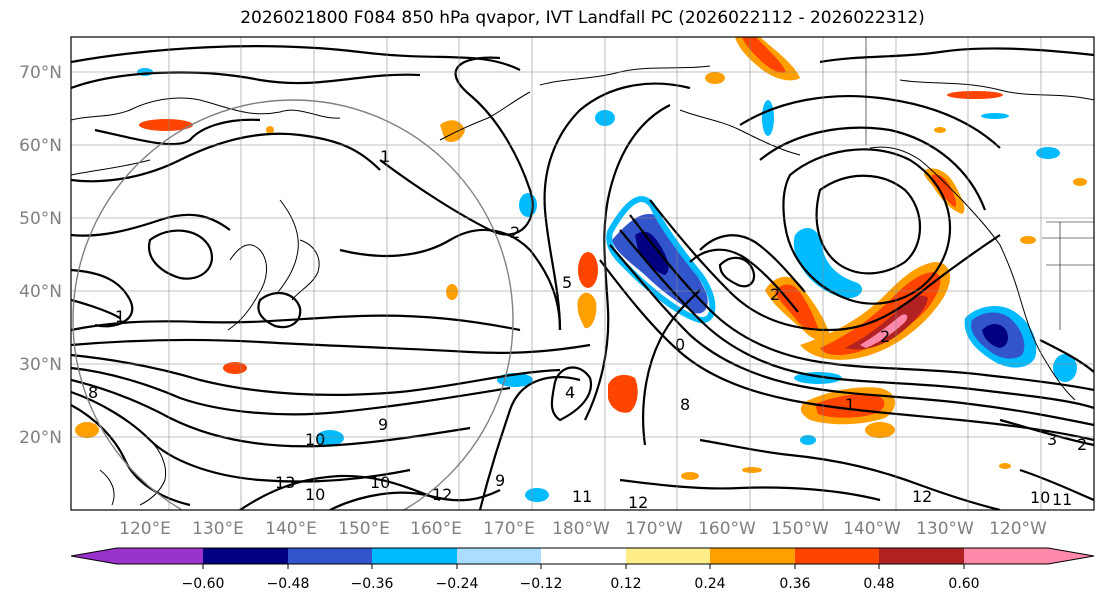 The image size is (1105, 604). Describe the element at coordinates (372, 584) in the screenshot. I see `colorbar-tick-label: −0.36` at that location.